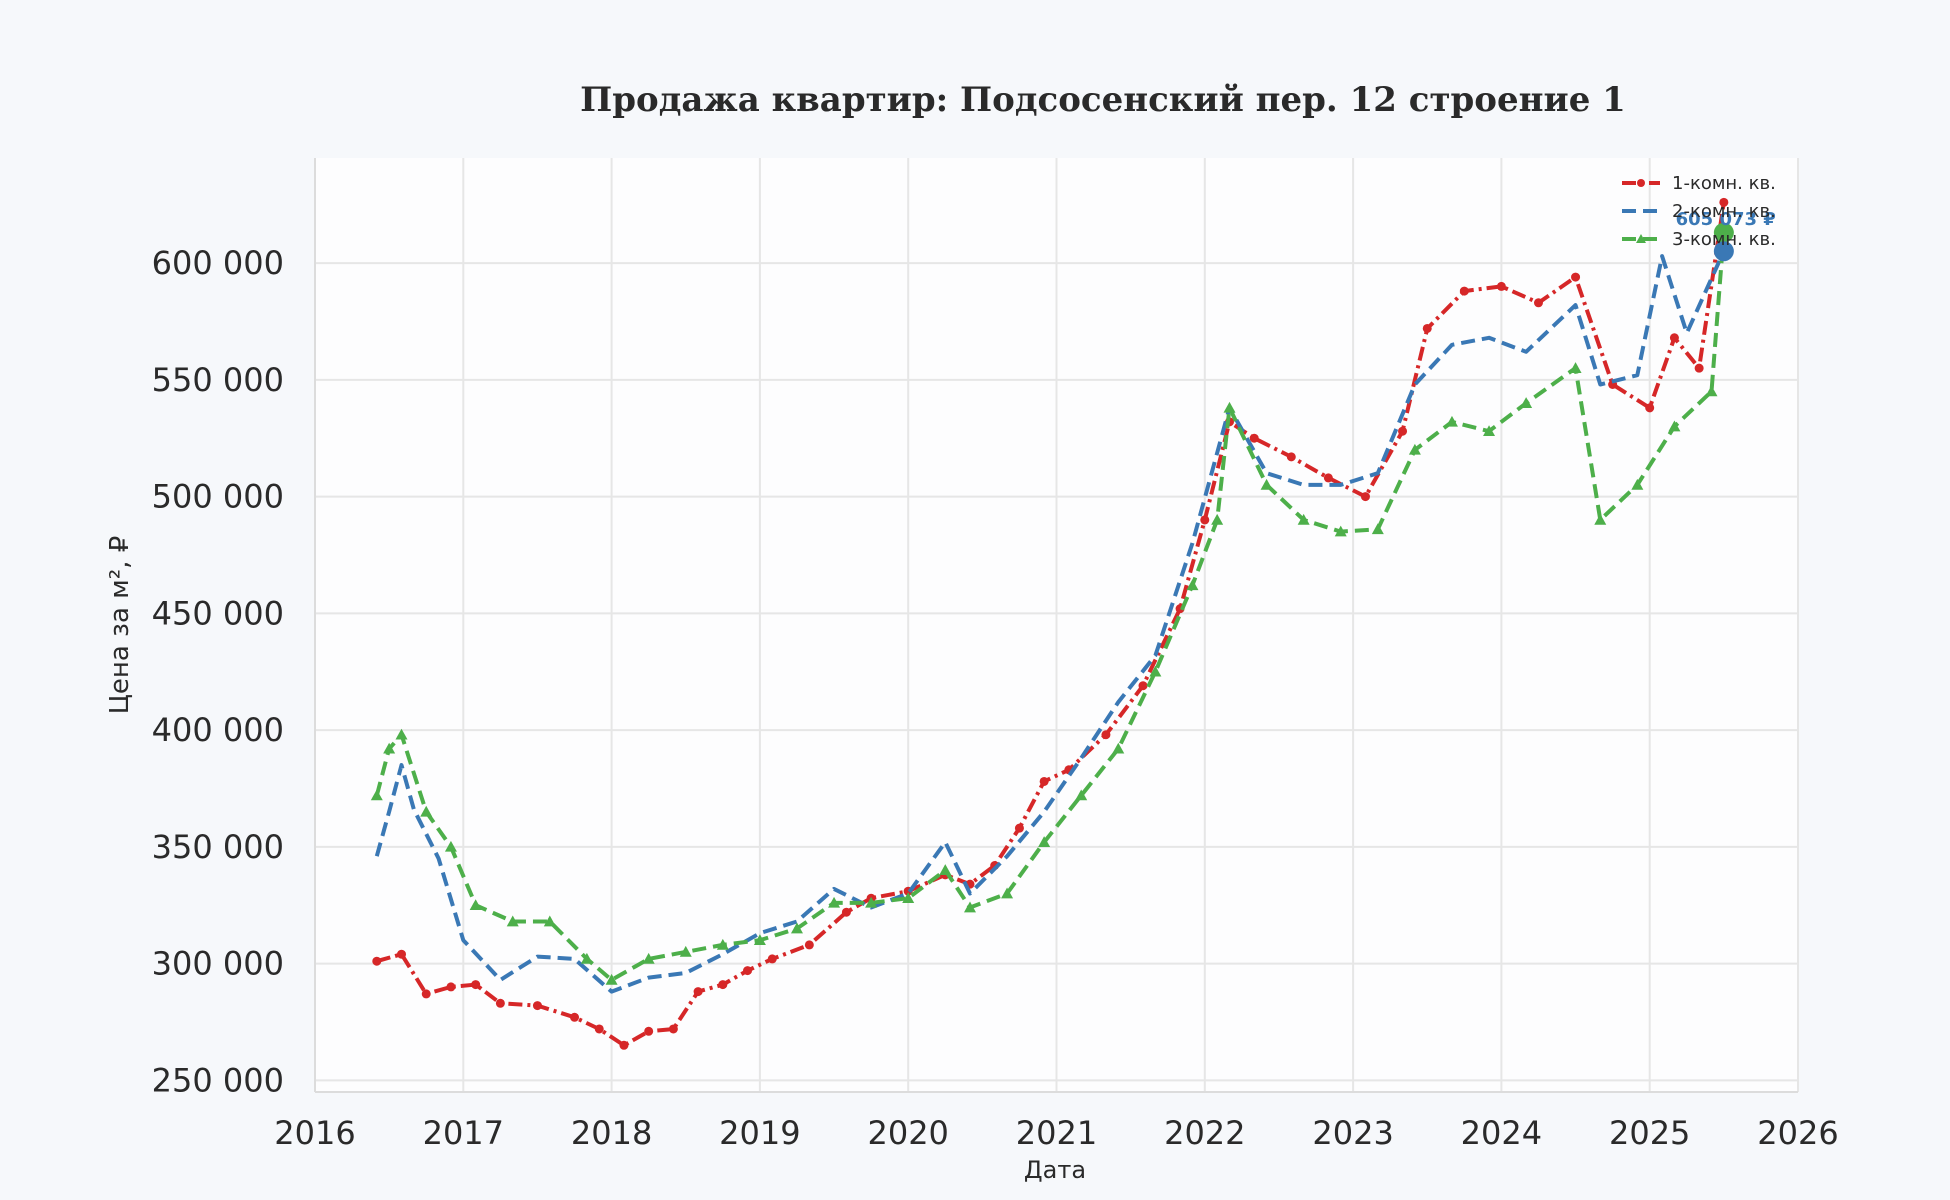 The image size is (1950, 1200). I want to click on x-tick-label: 2023, so click(1352, 1133).